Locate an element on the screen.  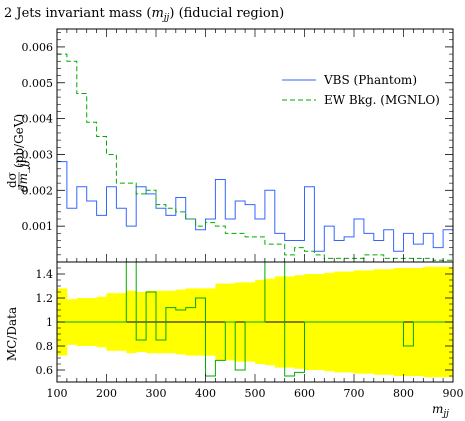
ratio-y-tick-label: 1 is located at coordinates (49, 322).